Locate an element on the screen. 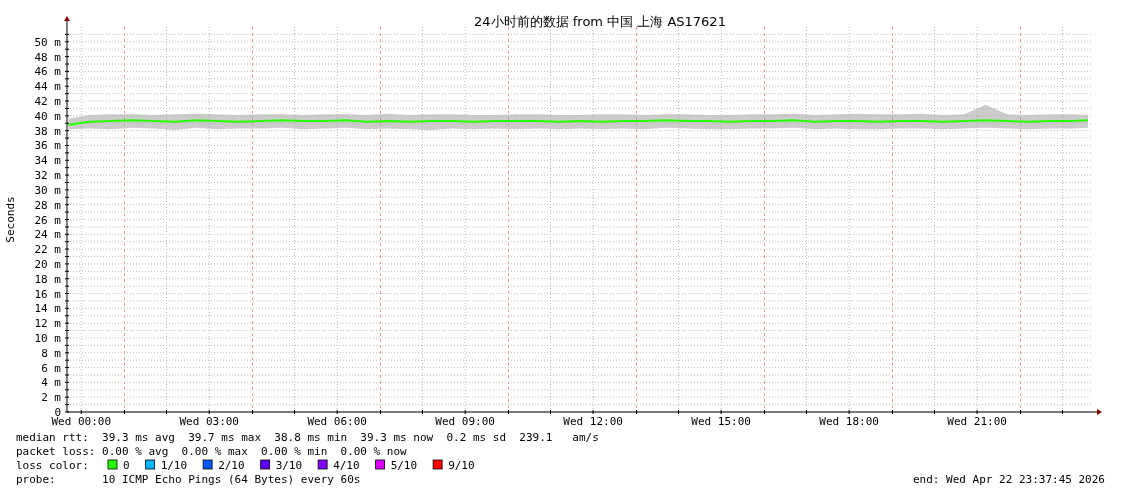 This screenshot has width=1121, height=494. y-tick-label: 16 m is located at coordinates (48, 294).